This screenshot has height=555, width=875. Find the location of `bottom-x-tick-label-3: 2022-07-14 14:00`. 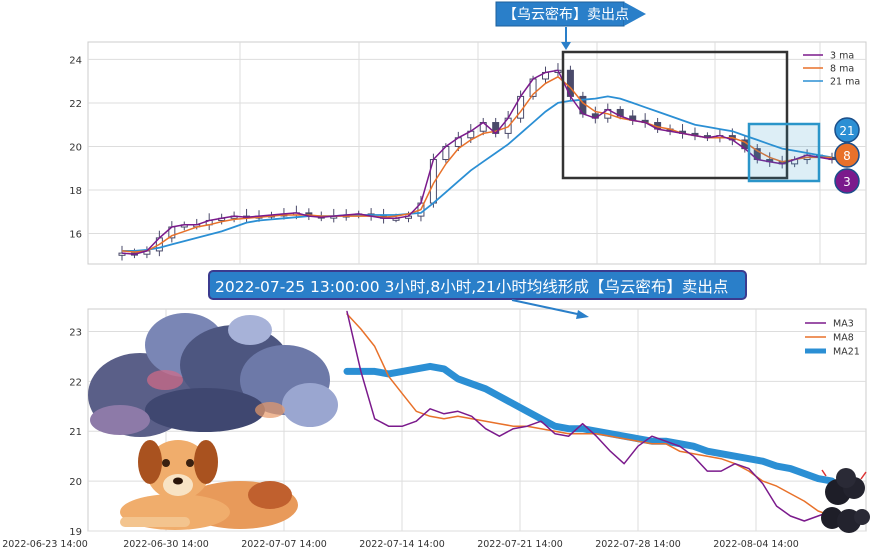

bottom-x-tick-label-3: 2022-07-14 14:00 is located at coordinates (402, 544).